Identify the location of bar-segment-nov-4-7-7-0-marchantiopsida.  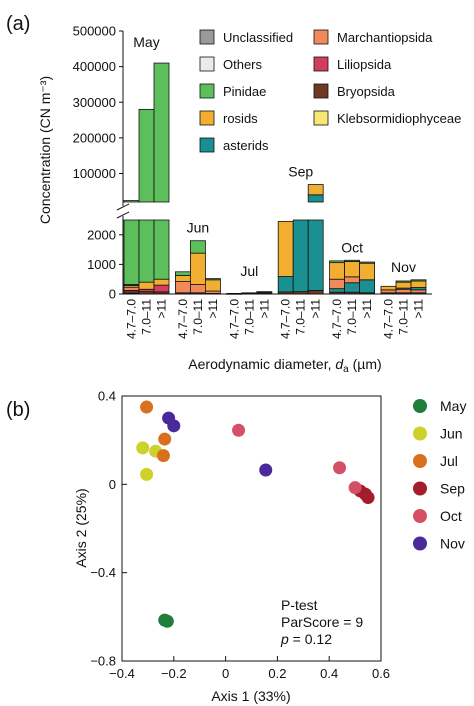
(388, 291).